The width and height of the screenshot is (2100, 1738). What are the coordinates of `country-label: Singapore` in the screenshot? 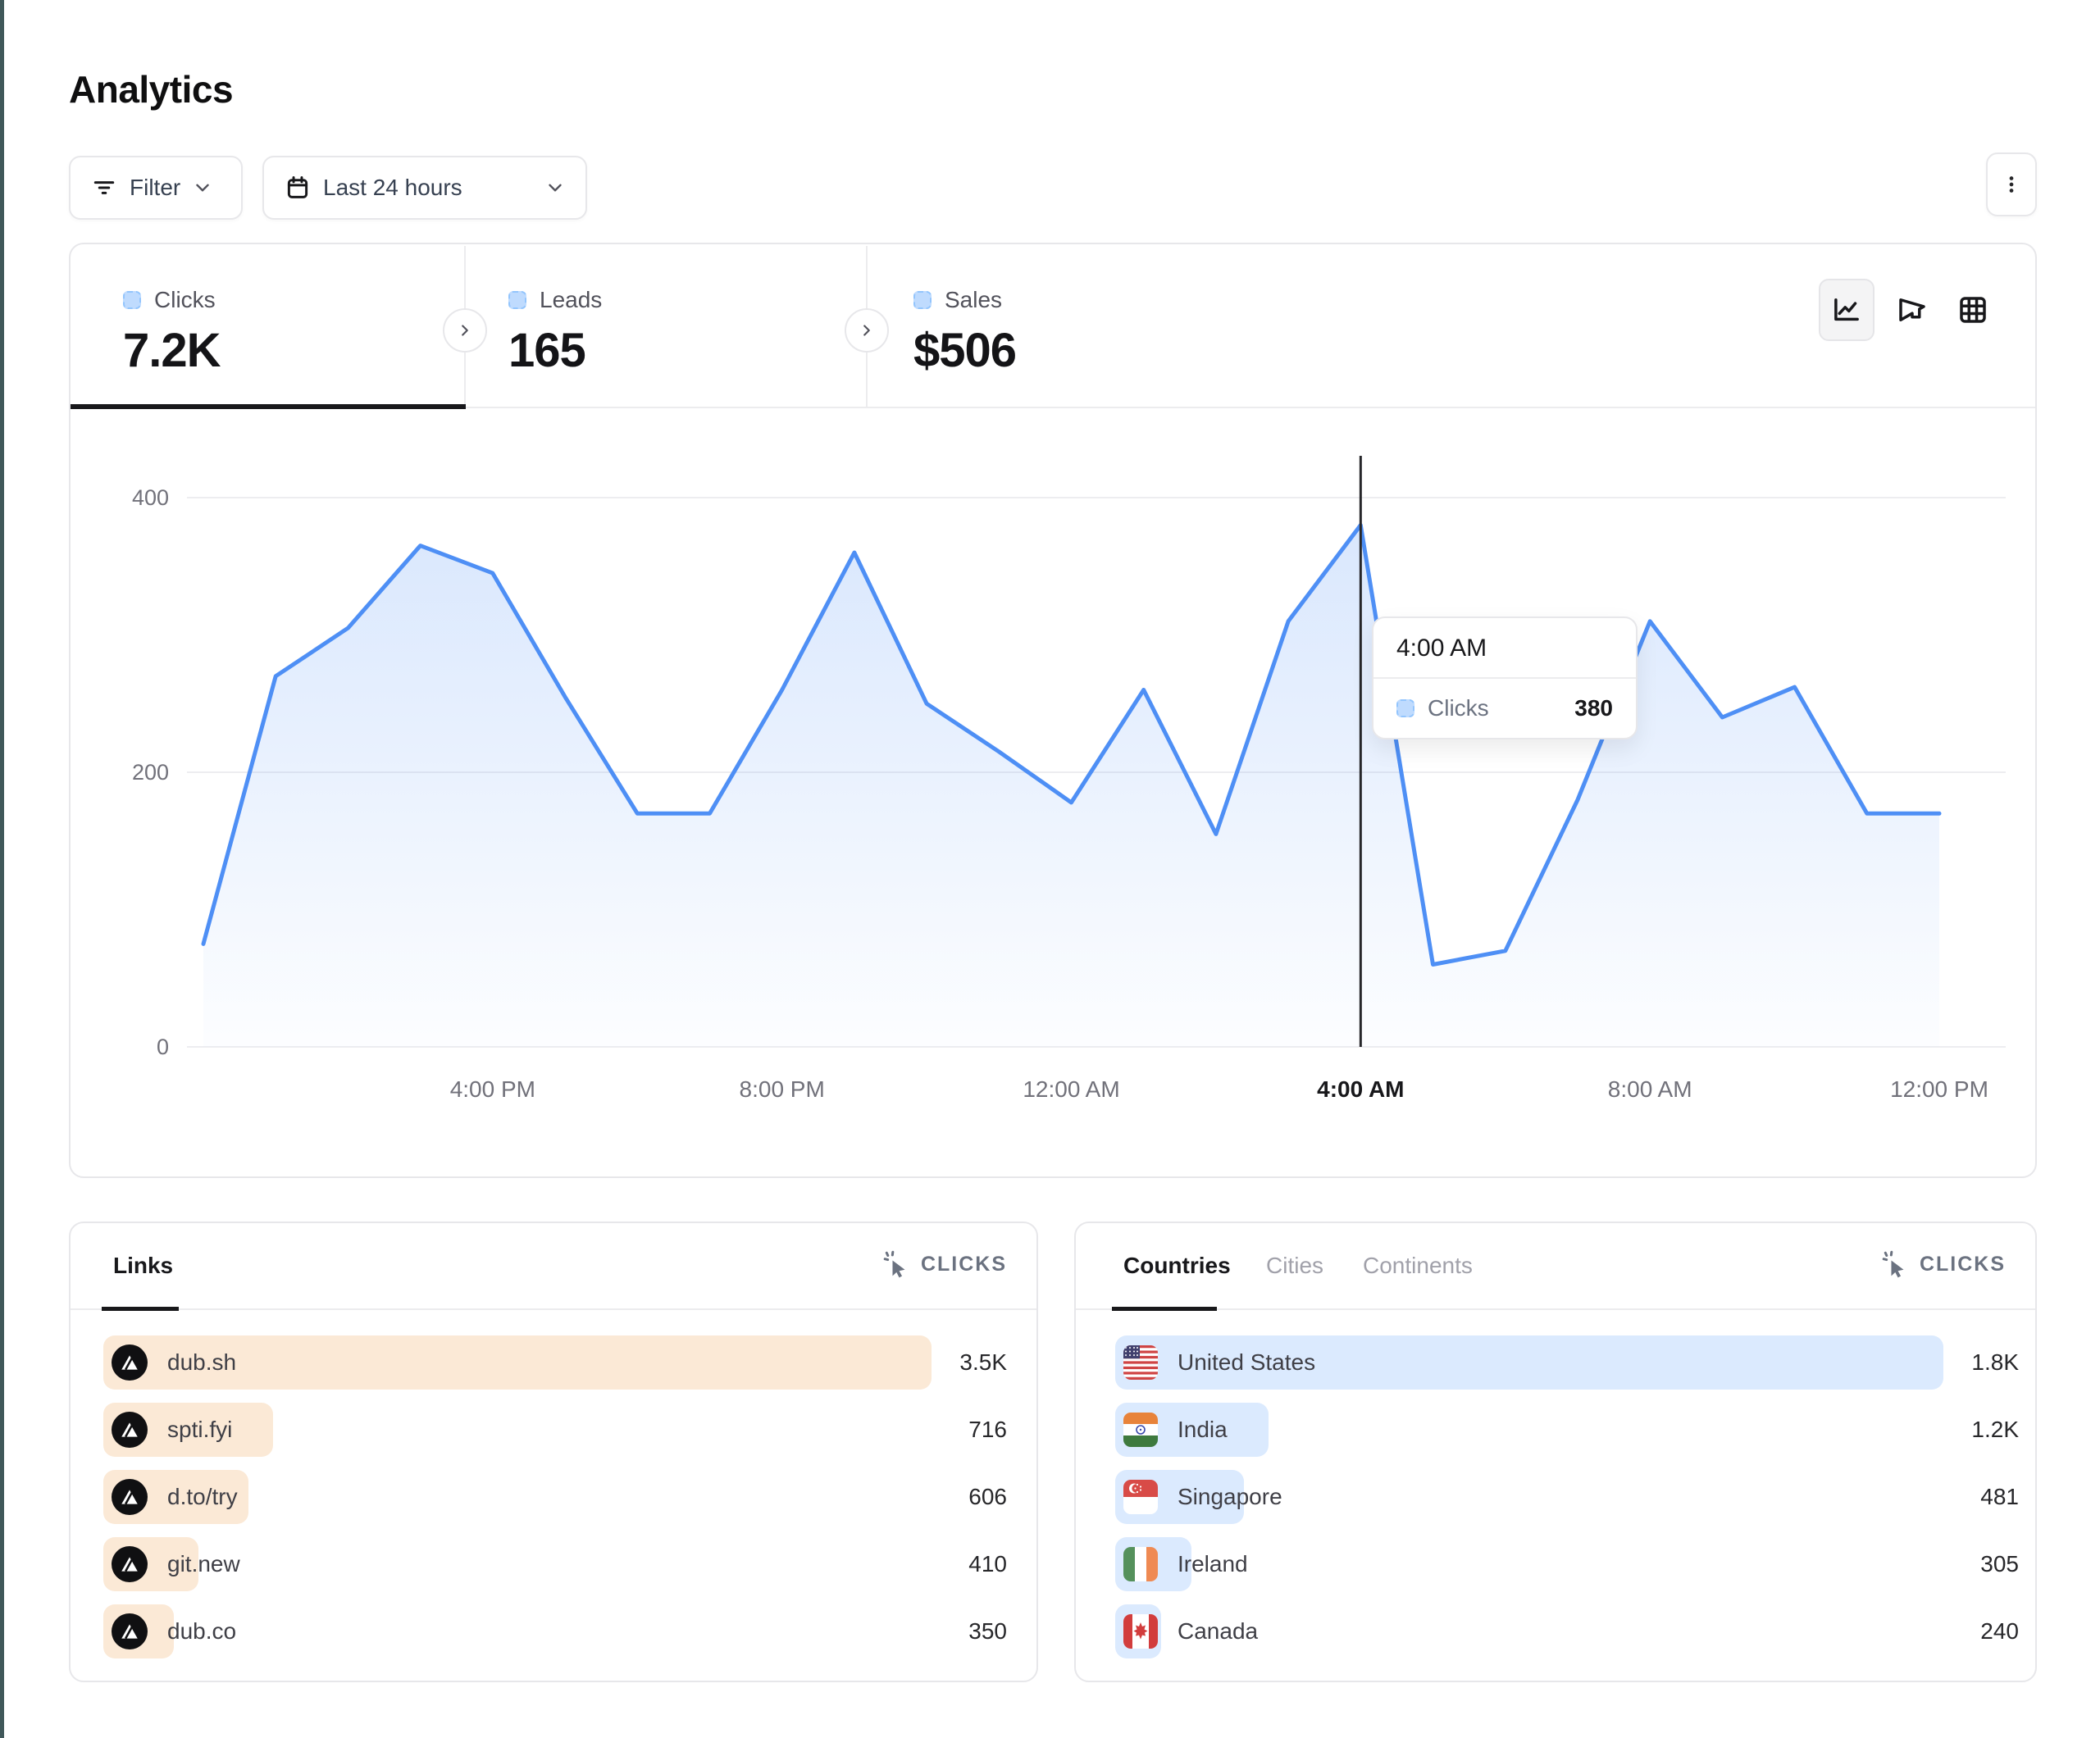 It's located at (1230, 1496).